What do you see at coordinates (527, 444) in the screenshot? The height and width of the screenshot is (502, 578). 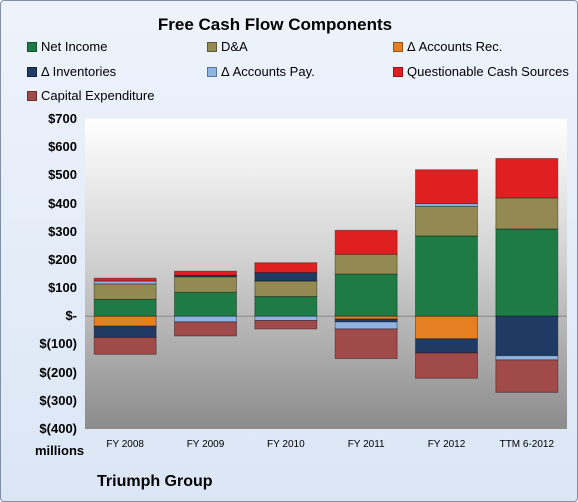 I see `x-tick-label: TTM 6-2012` at bounding box center [527, 444].